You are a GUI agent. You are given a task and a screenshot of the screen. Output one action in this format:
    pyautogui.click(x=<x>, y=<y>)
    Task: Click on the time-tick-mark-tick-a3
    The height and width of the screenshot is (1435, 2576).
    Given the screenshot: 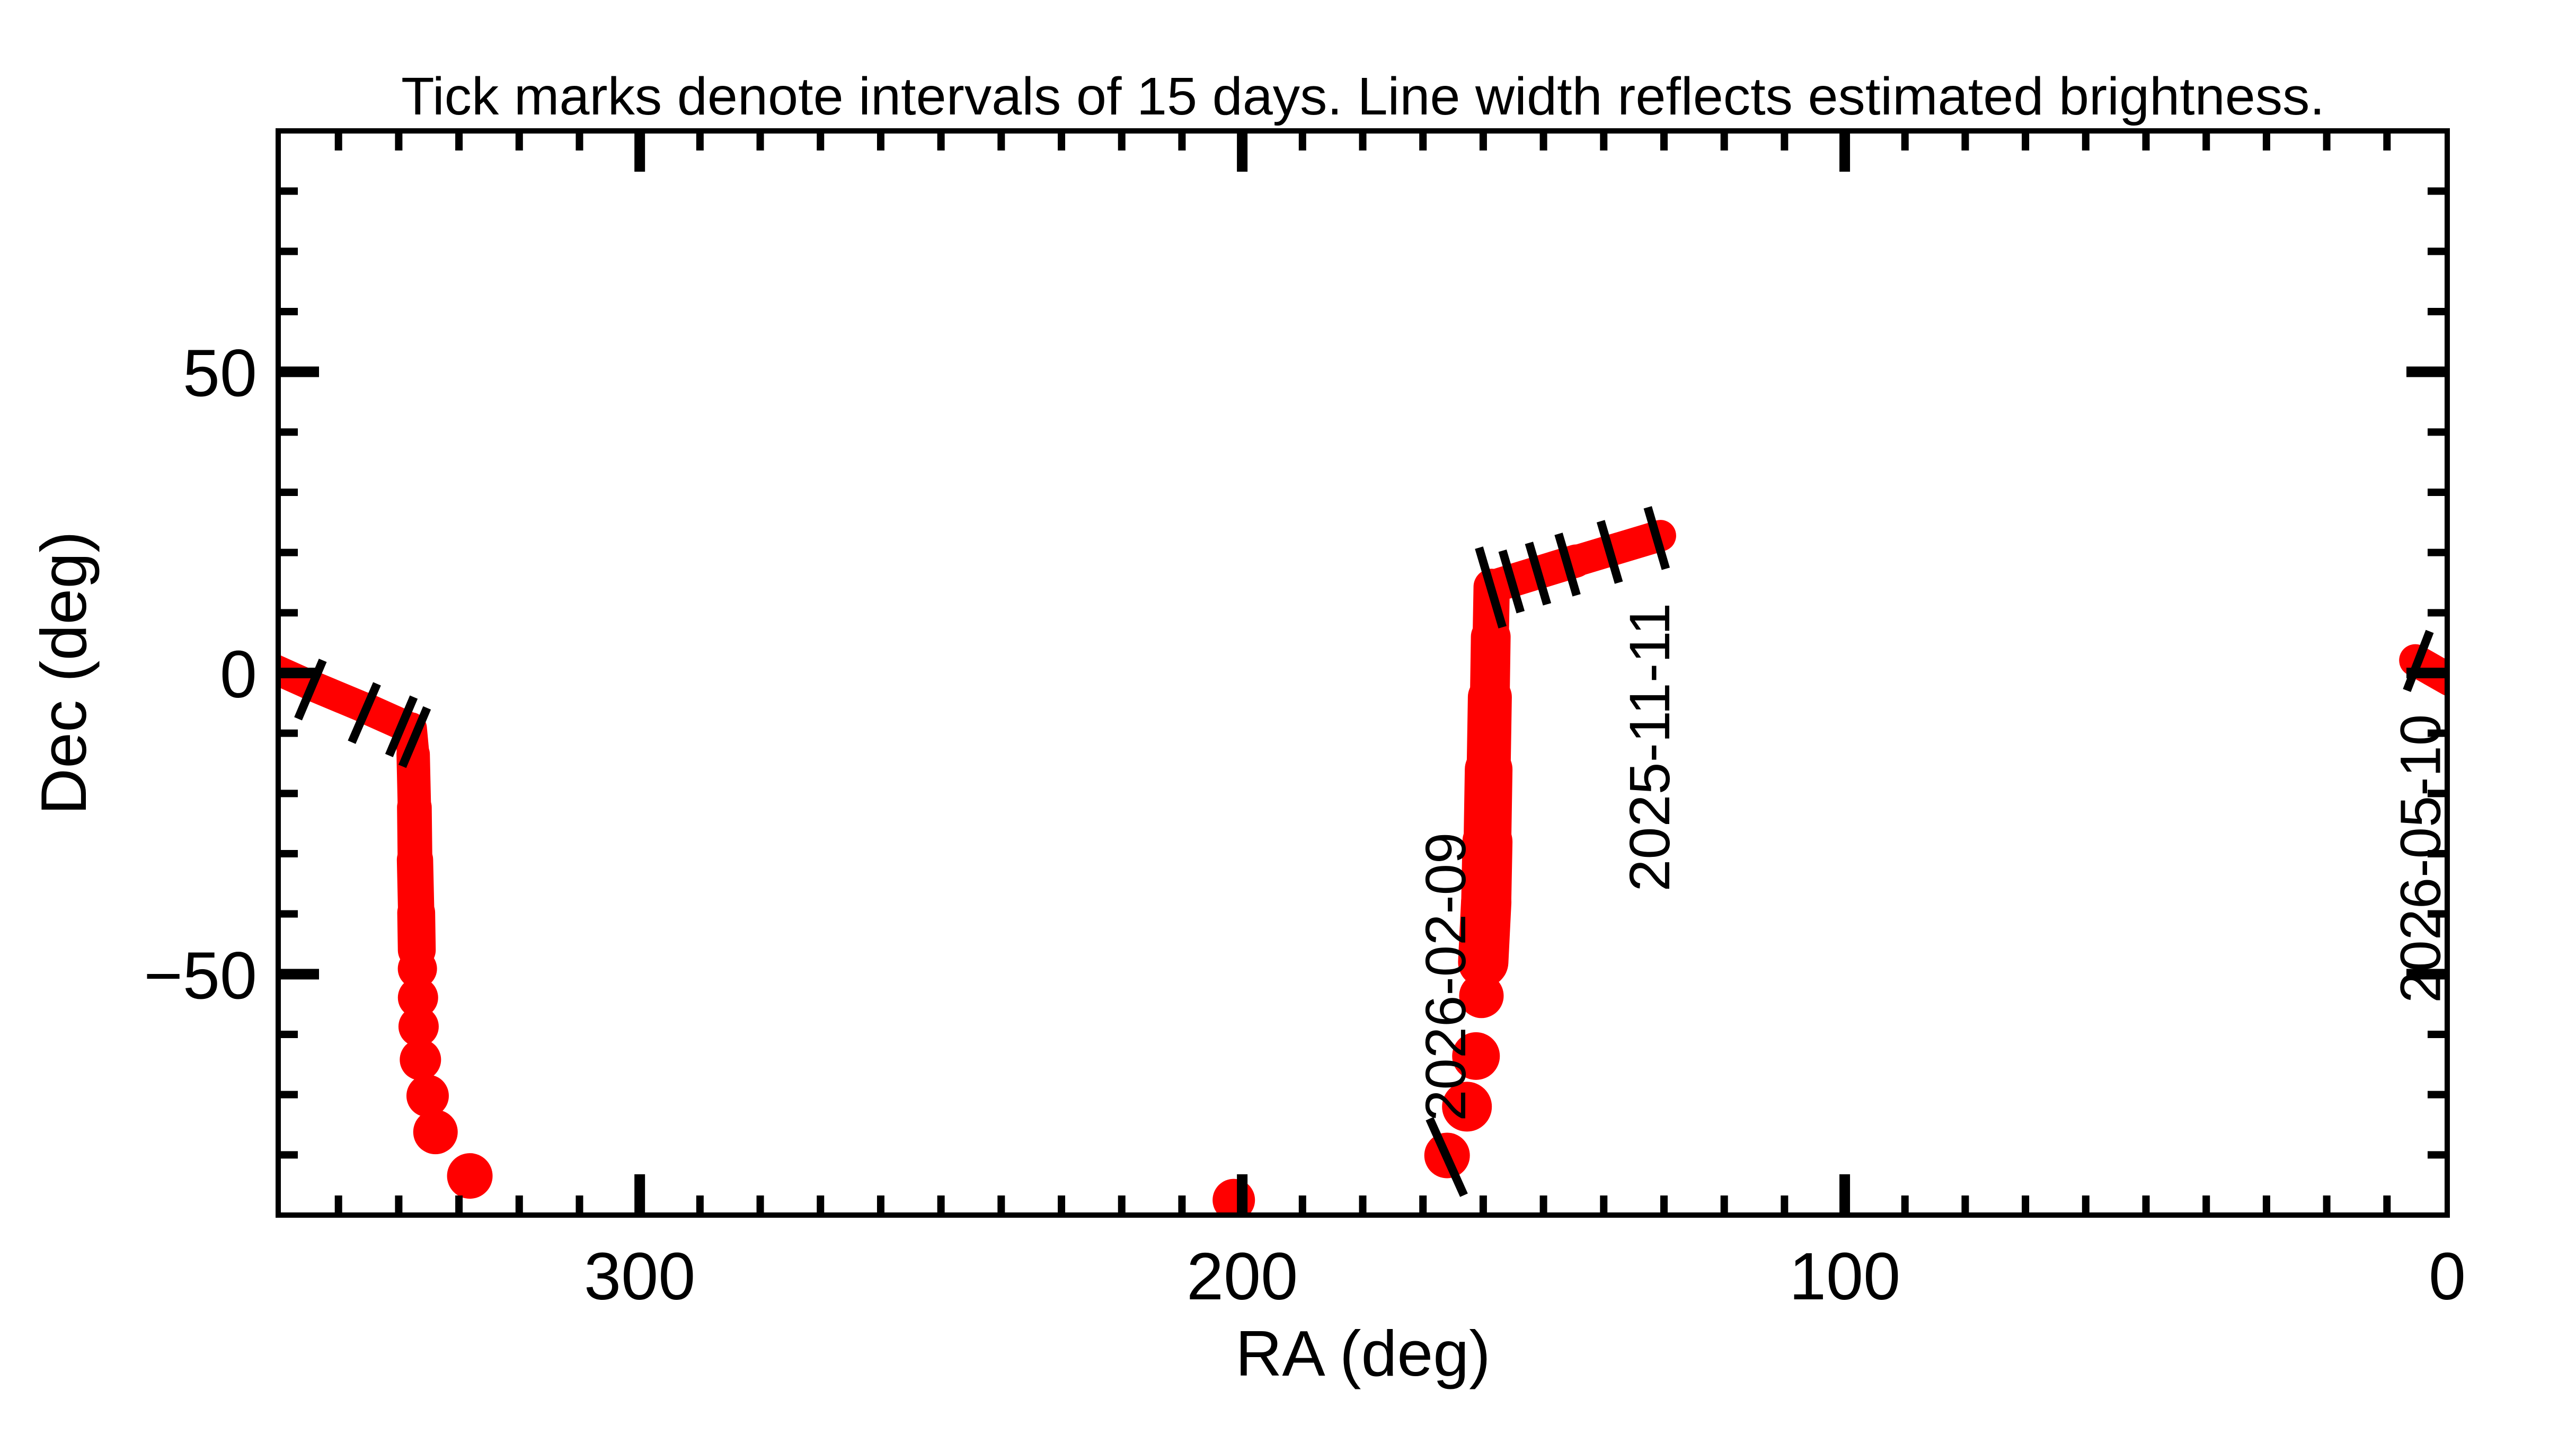 What is the action you would take?
    pyautogui.click(x=401, y=726)
    